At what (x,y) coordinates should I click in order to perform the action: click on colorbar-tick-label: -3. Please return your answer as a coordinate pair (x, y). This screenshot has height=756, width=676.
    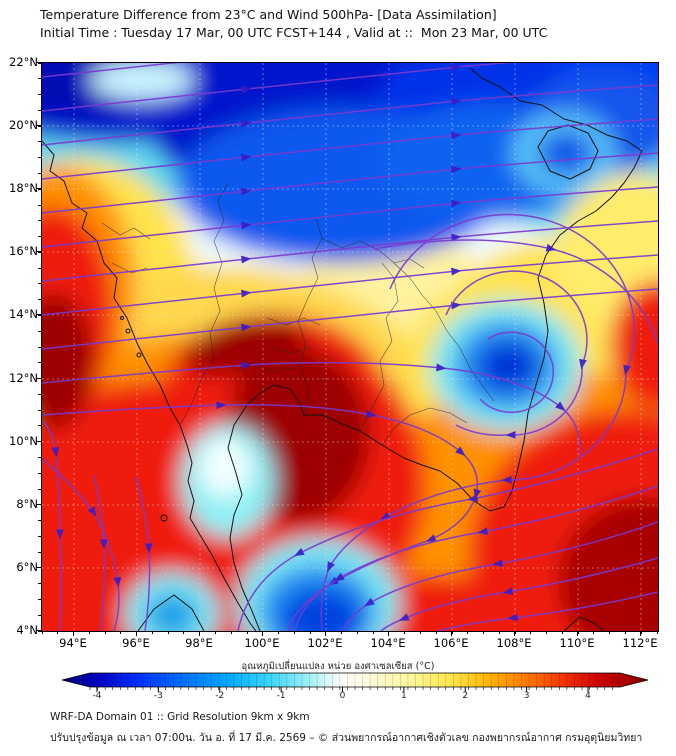
    Looking at the image, I should click on (158, 696).